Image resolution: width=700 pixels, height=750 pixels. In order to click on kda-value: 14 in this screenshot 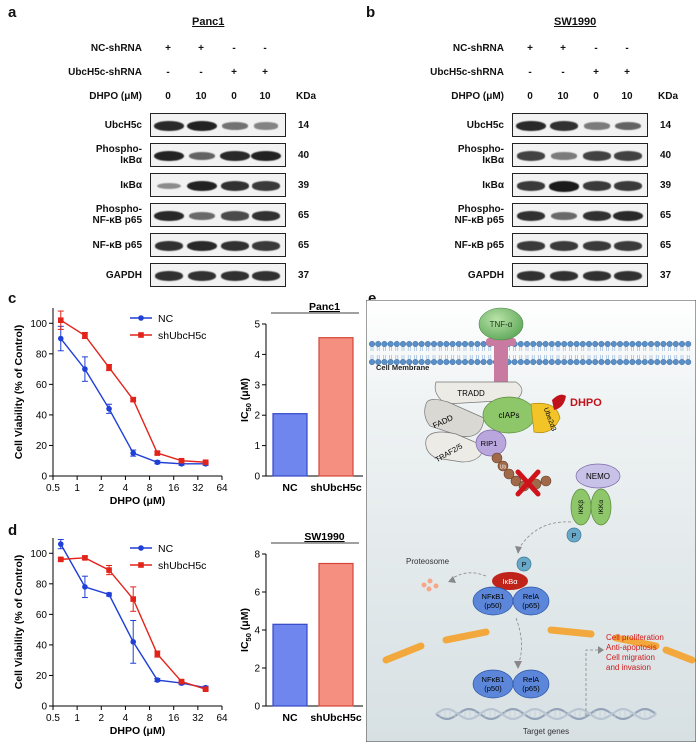, I will do `click(666, 125)`.